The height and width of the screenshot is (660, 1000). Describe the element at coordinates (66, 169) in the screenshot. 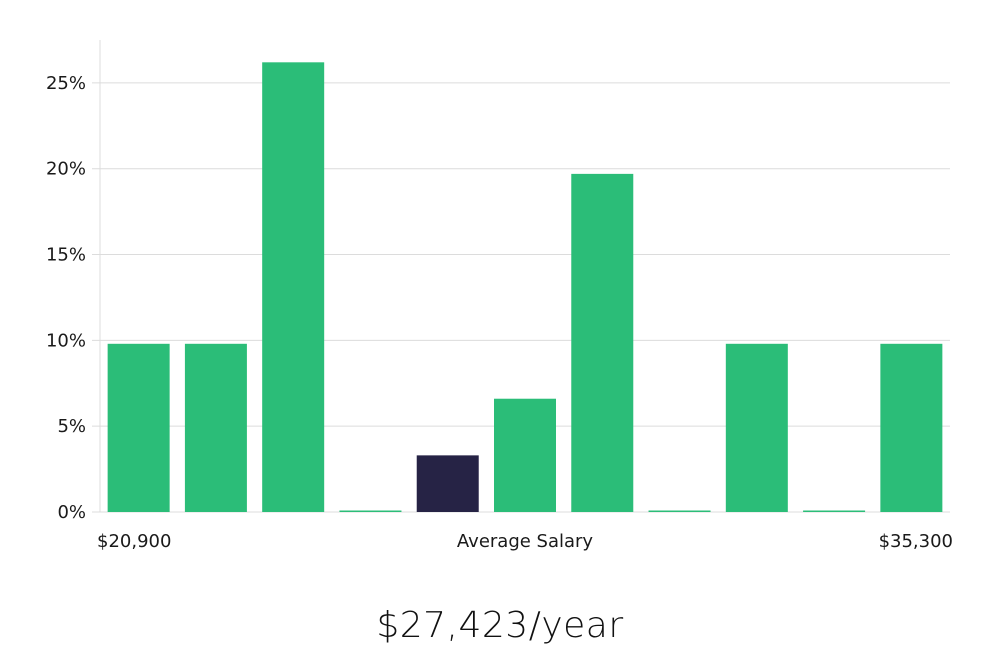

I see `y-tick-label: 20%` at that location.